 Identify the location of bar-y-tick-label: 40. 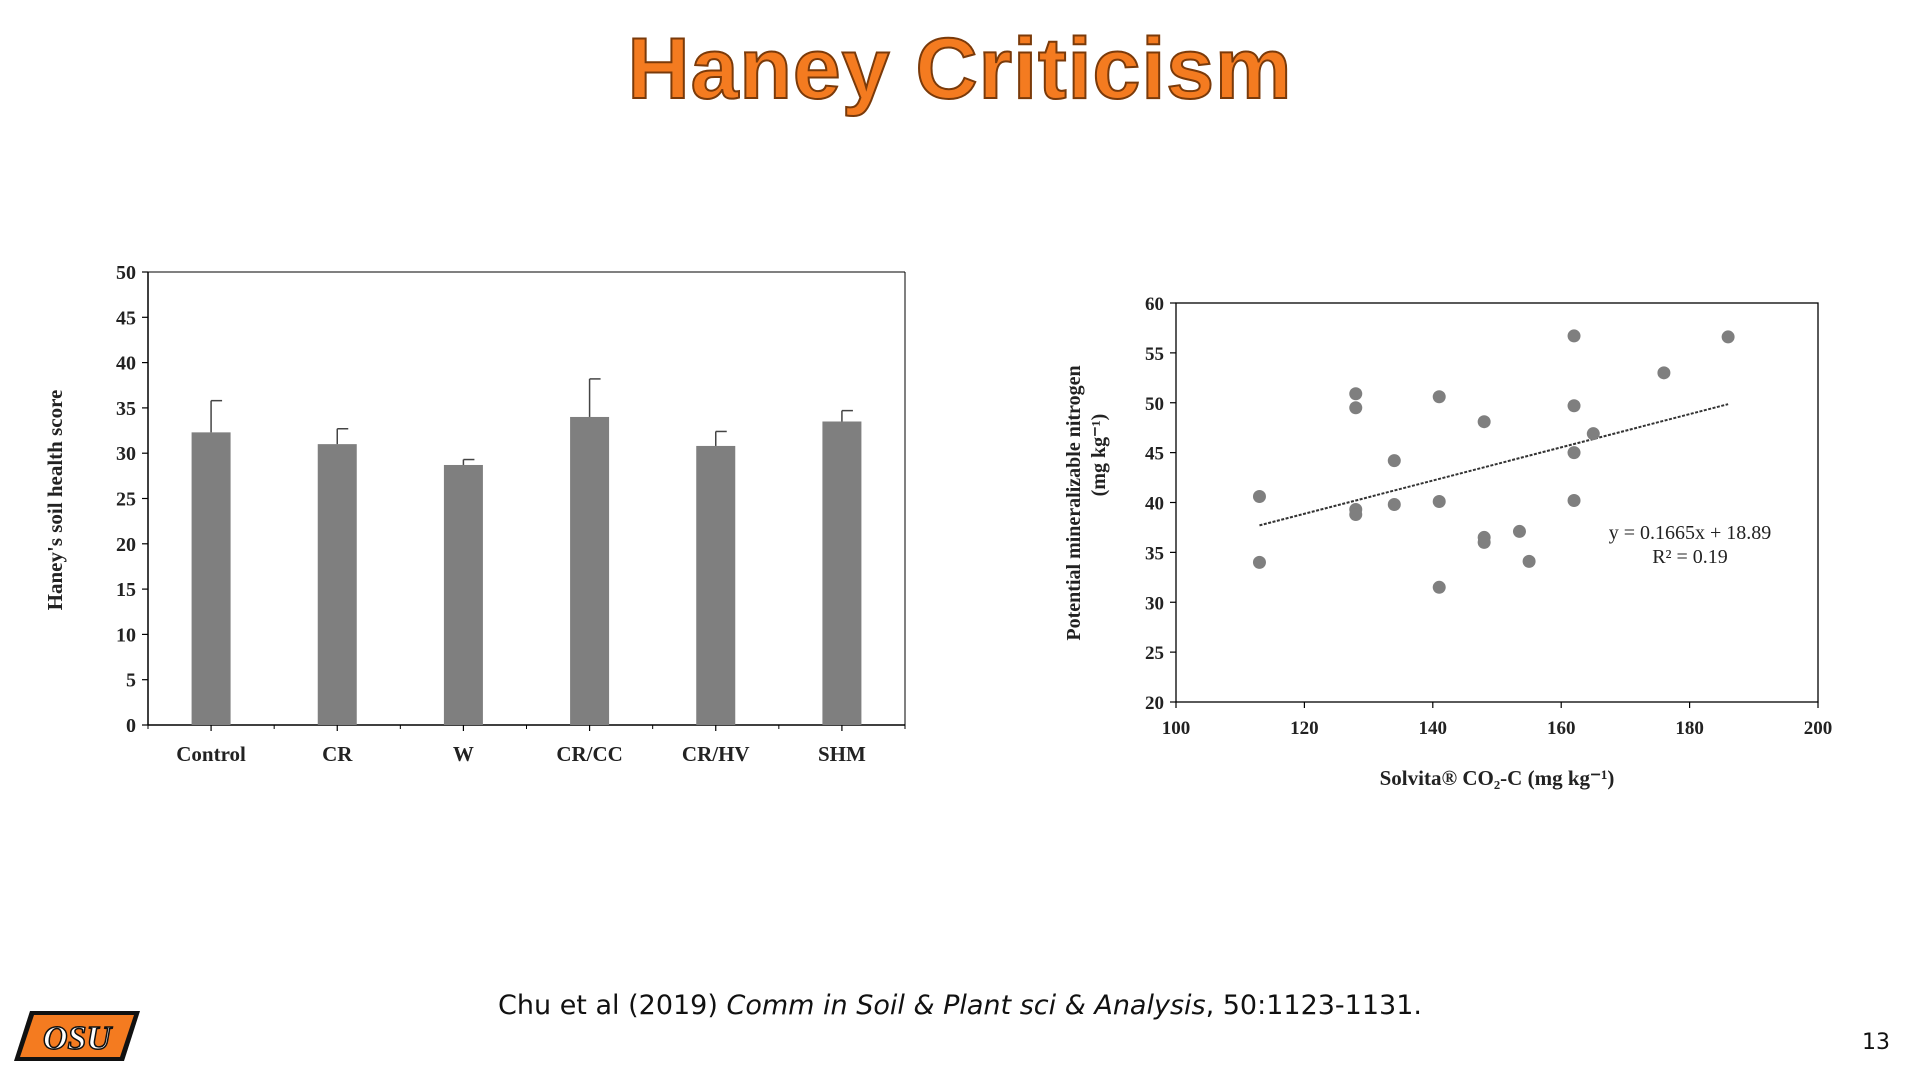
(126, 364).